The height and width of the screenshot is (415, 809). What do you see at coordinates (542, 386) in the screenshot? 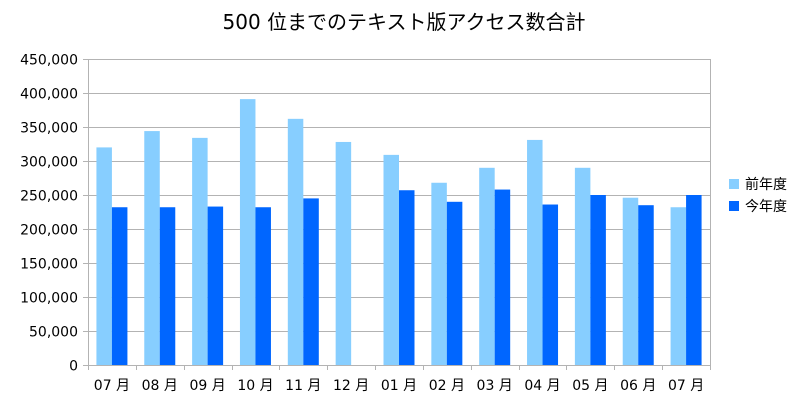
I see `x-tick-label: 04 月` at bounding box center [542, 386].